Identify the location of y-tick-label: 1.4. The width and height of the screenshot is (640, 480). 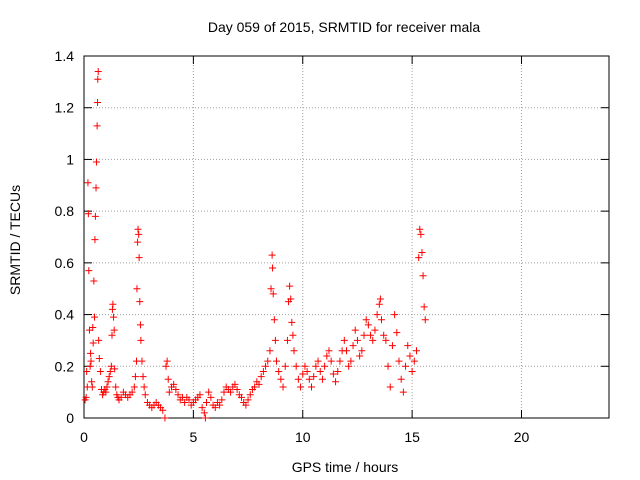
(65, 56).